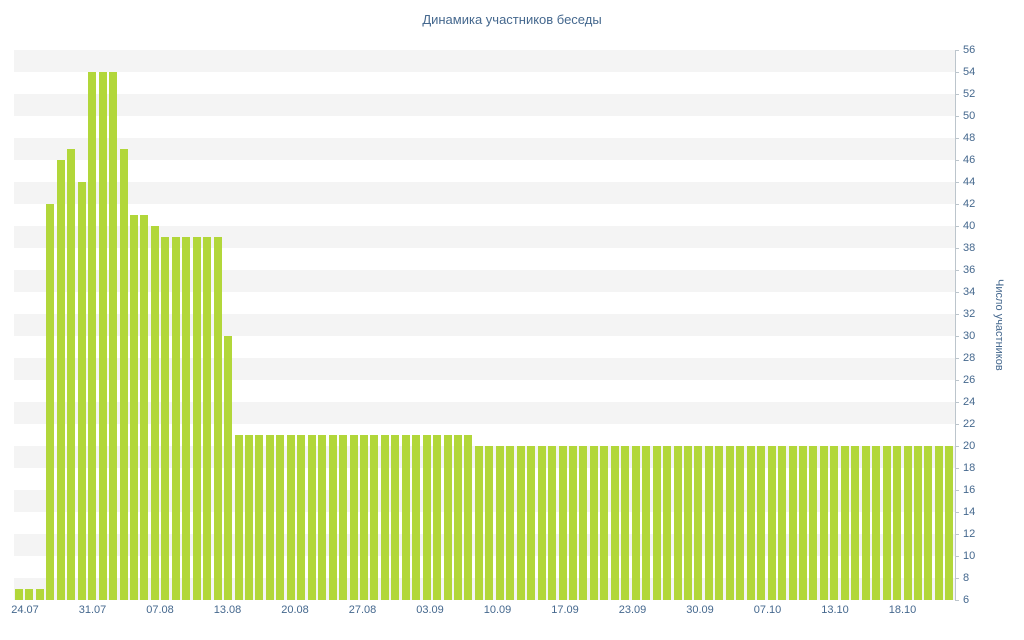 Image resolution: width=1024 pixels, height=640 pixels. Describe the element at coordinates (966, 600) in the screenshot. I see `y-tick-label: 6` at that location.